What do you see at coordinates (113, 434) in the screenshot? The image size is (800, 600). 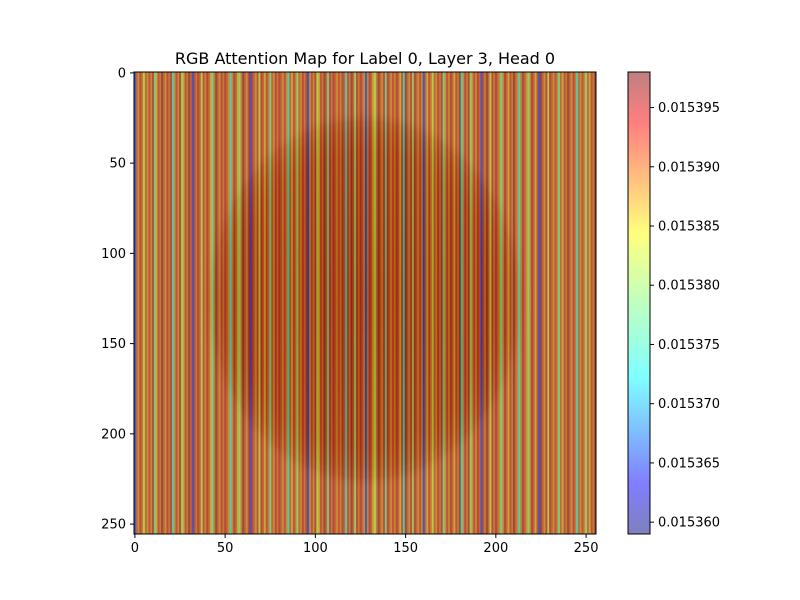 I see `y-tick-label: 200` at bounding box center [113, 434].